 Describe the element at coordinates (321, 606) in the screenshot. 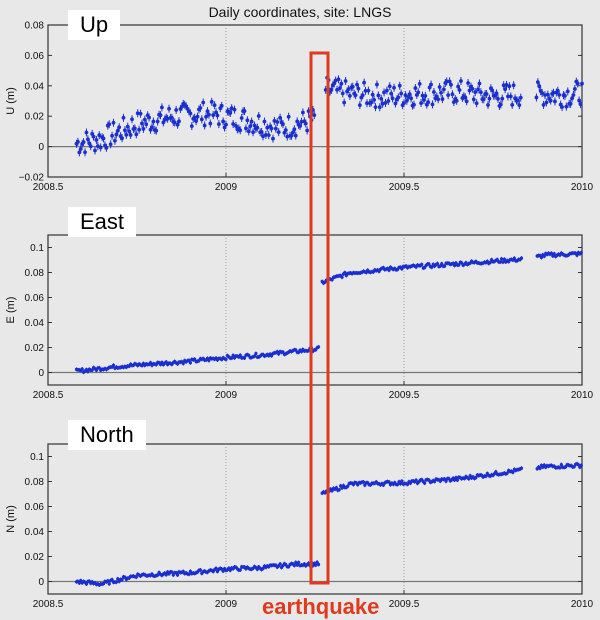

I see `earthquake-label: earthquake` at that location.